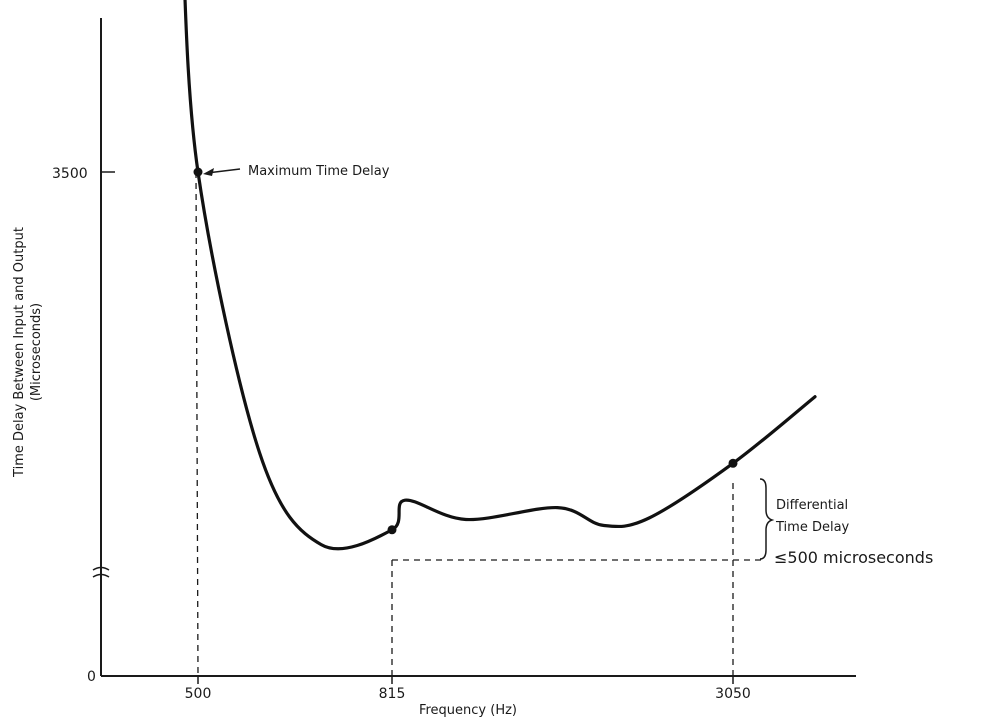 The height and width of the screenshot is (717, 982). Describe the element at coordinates (392, 694) in the screenshot. I see `x-tick-label-815: 815` at that location.